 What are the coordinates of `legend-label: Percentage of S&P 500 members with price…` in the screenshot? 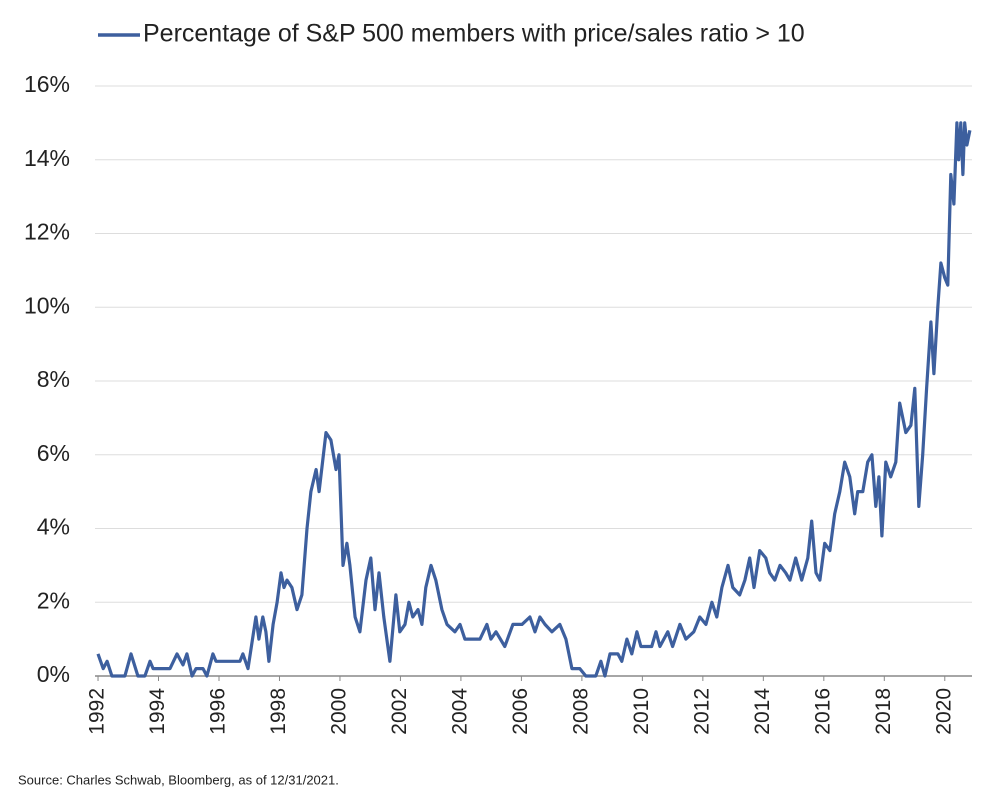 It's located at (474, 34).